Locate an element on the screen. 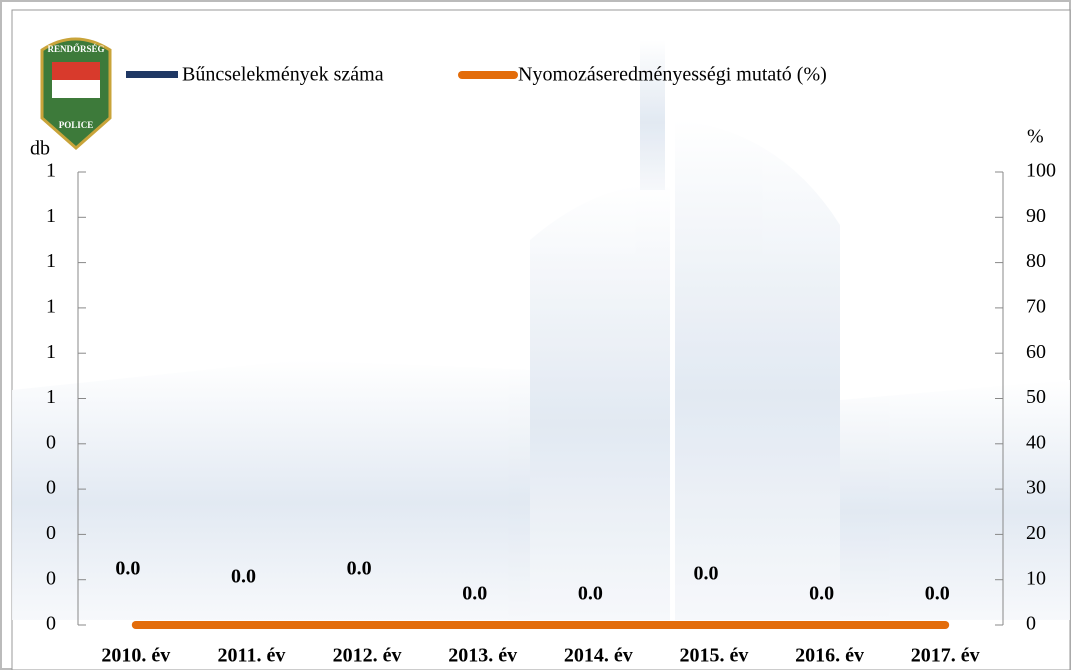  y2-axis-label: % is located at coordinates (1035, 137).